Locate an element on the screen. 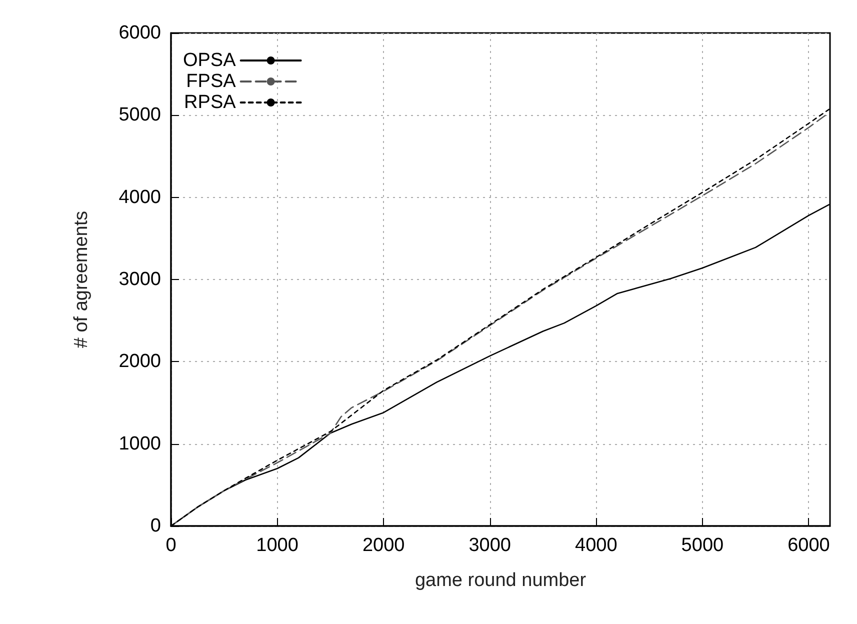 Image resolution: width=857 pixels, height=624 pixels. legend-label: RPSA is located at coordinates (210, 102).